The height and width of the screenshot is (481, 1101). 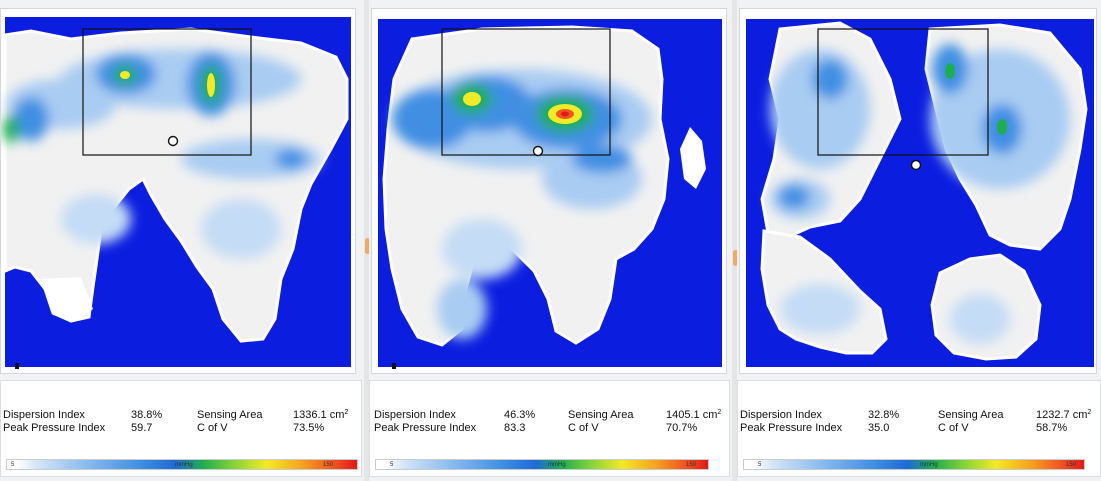 What do you see at coordinates (542, 464) in the screenshot?
I see `pressure-color-scale-2: 5 mmHg 150` at bounding box center [542, 464].